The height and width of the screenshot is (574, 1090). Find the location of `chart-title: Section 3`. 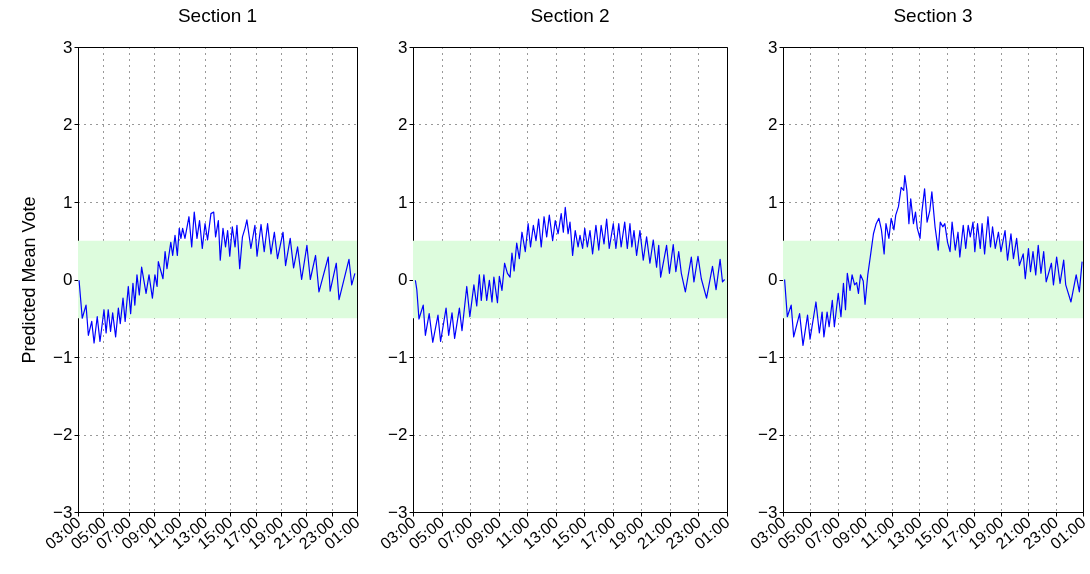

chart-title: Section 3 is located at coordinates (933, 15).